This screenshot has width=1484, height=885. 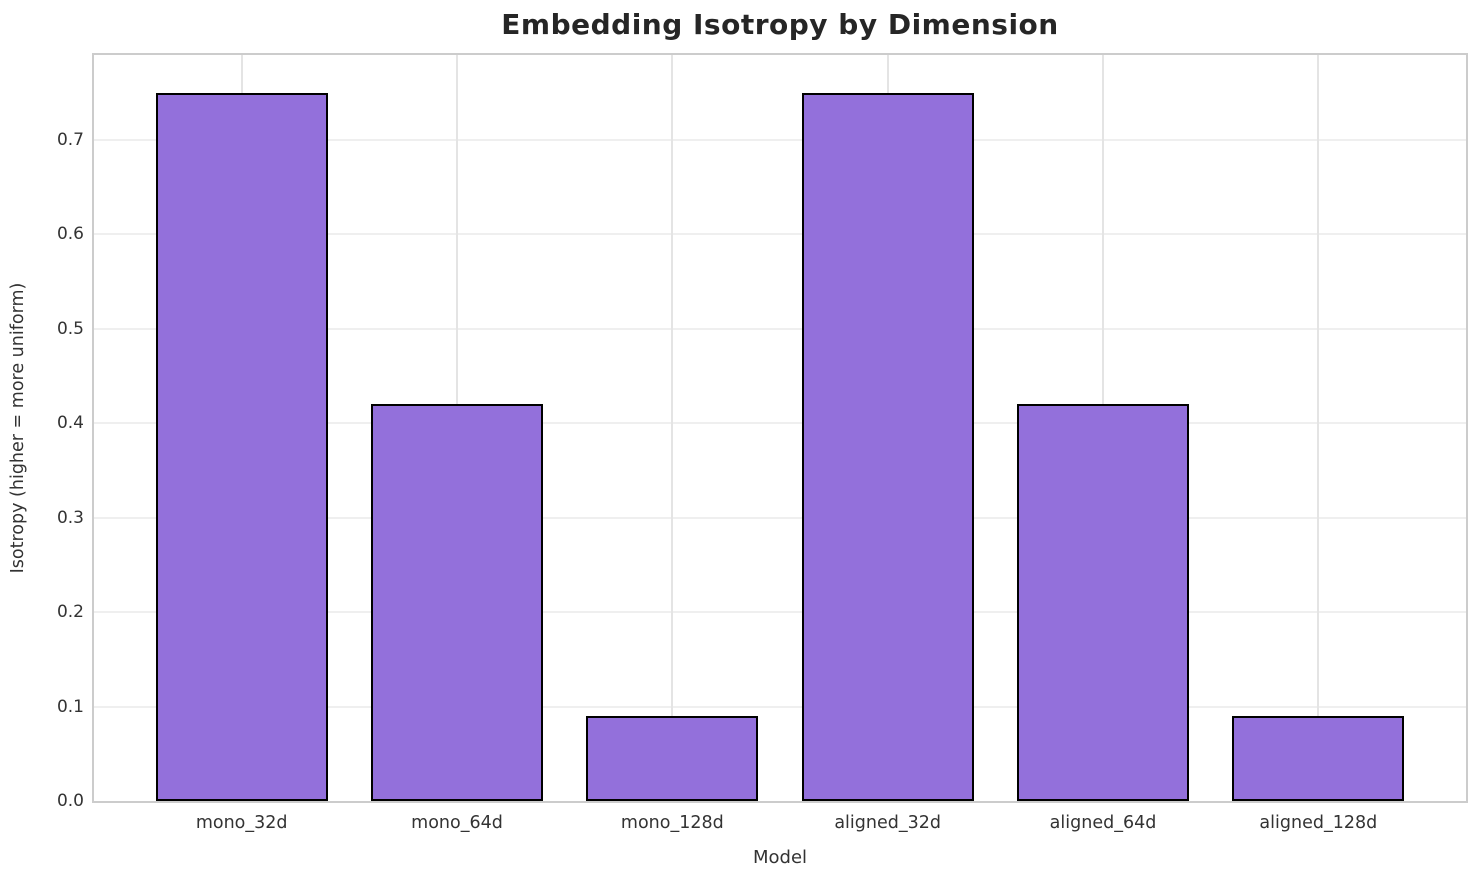 What do you see at coordinates (780, 857) in the screenshot?
I see `x-axis-label: Model` at bounding box center [780, 857].